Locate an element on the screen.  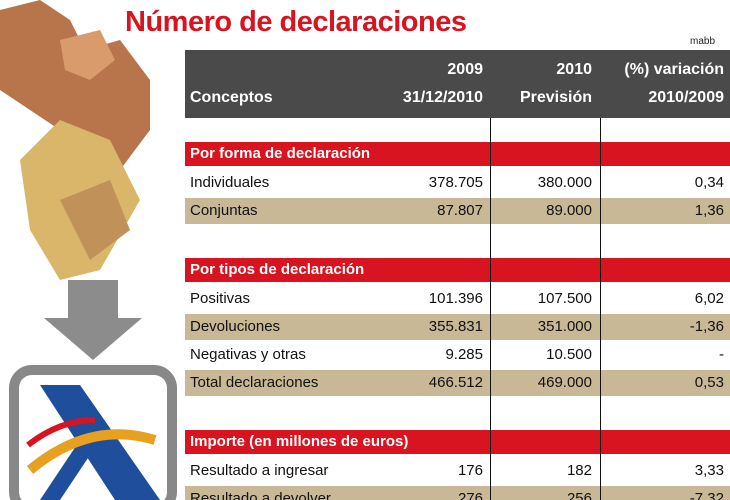
cell: Conjuntas is located at coordinates (224, 210).